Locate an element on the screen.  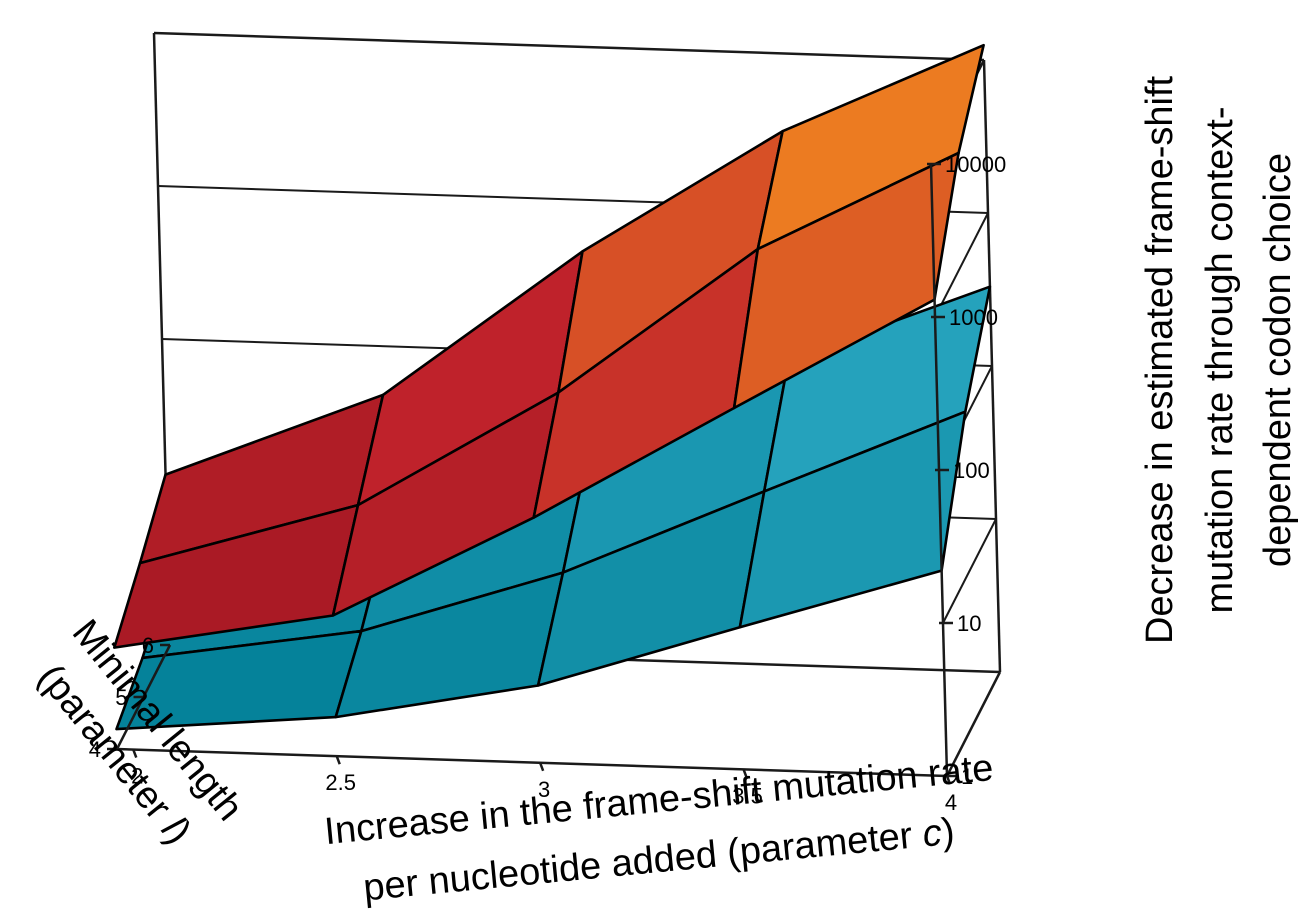
z-tick-label: 10000 is located at coordinates (975, 164).